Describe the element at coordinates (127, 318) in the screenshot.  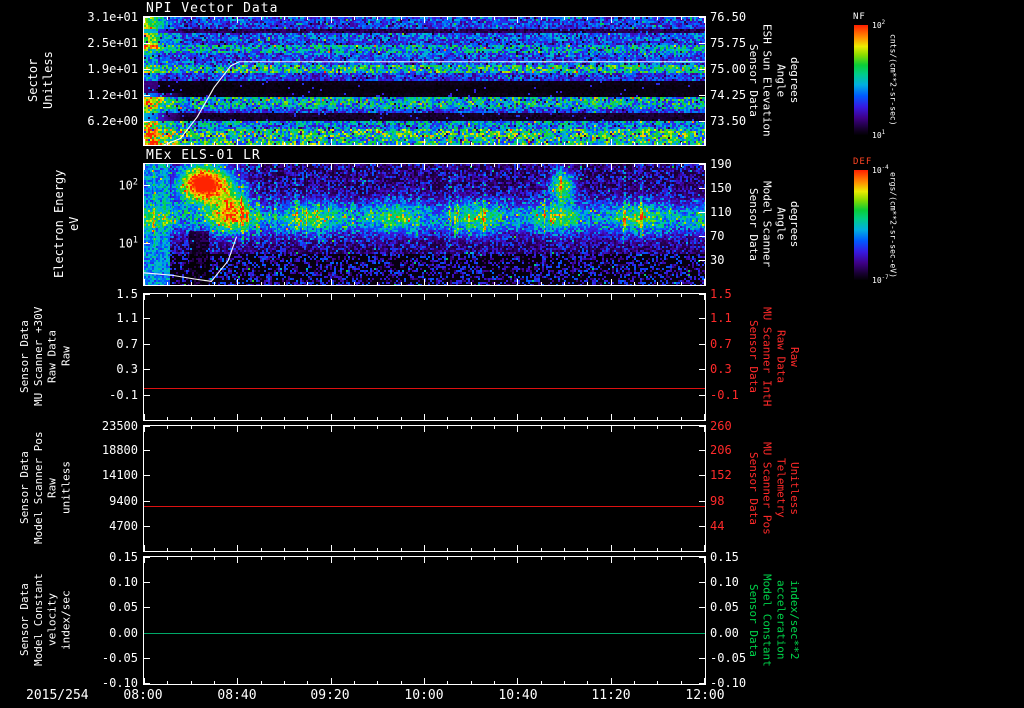
I see `y-tick-label: 1.1` at that location.